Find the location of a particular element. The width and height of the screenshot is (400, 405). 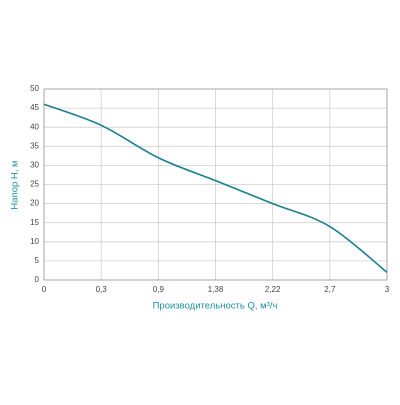

x-tick-label: 0,3 is located at coordinates (102, 289).